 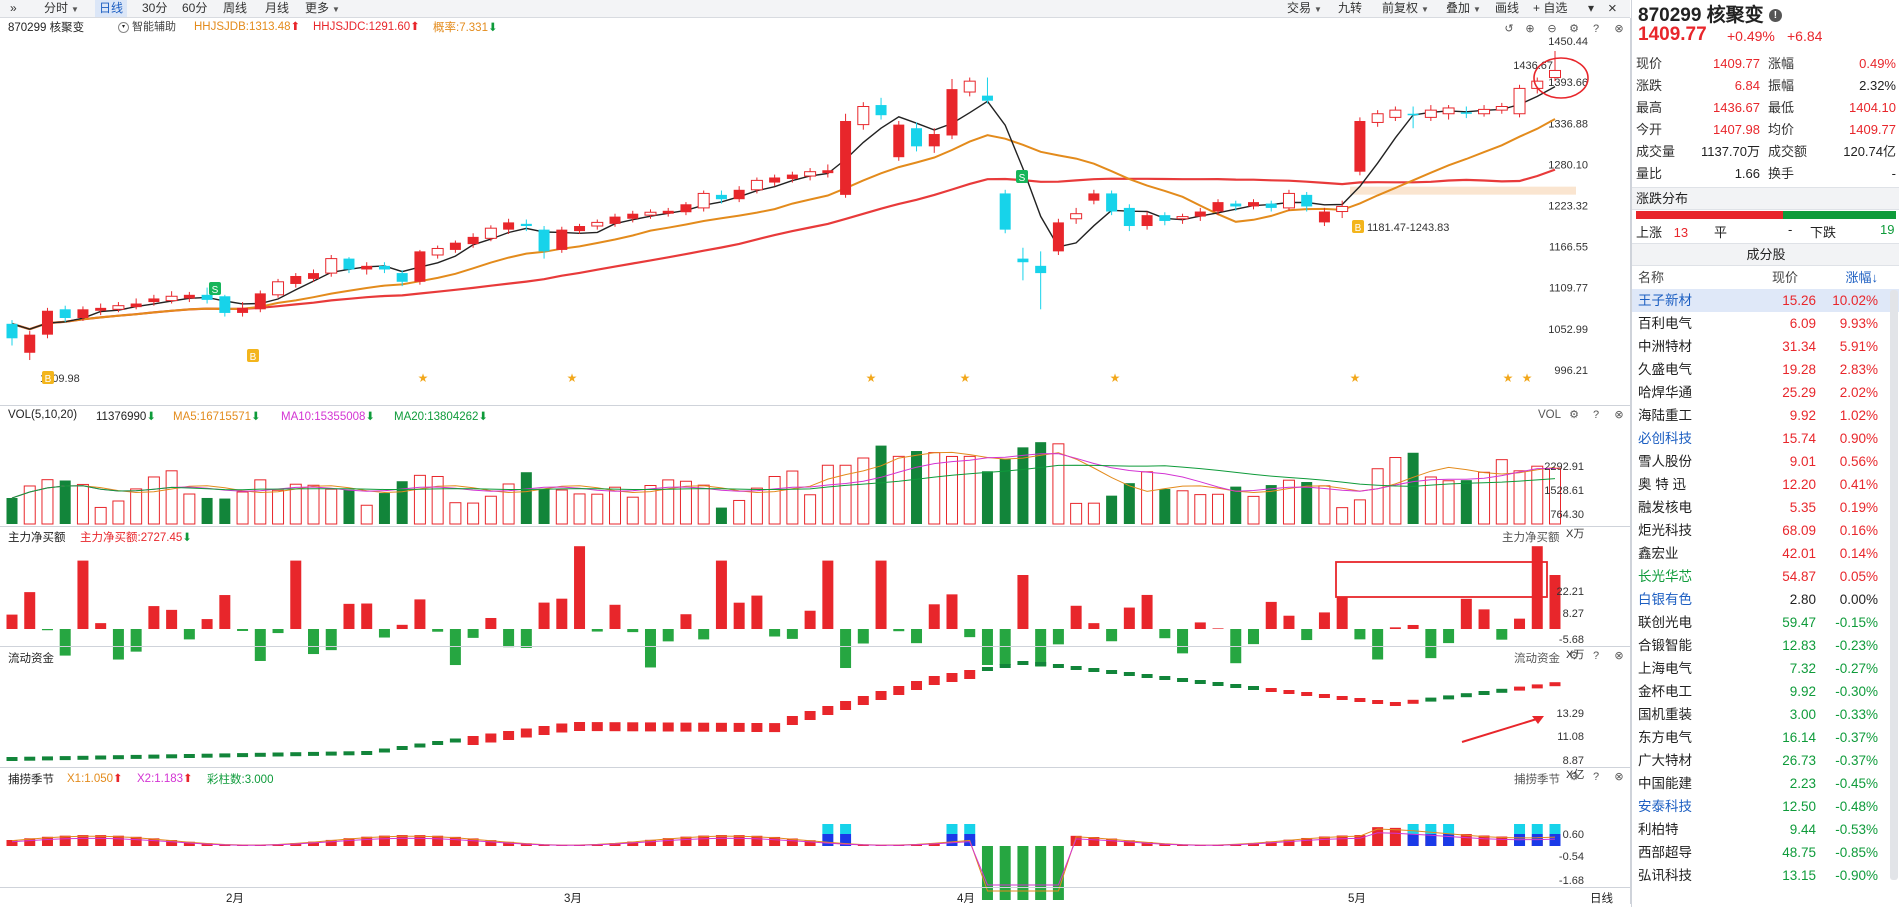 What do you see at coordinates (1765, 576) in the screenshot?
I see `list-item: 长光华芯 54.87 0.05%` at bounding box center [1765, 576].